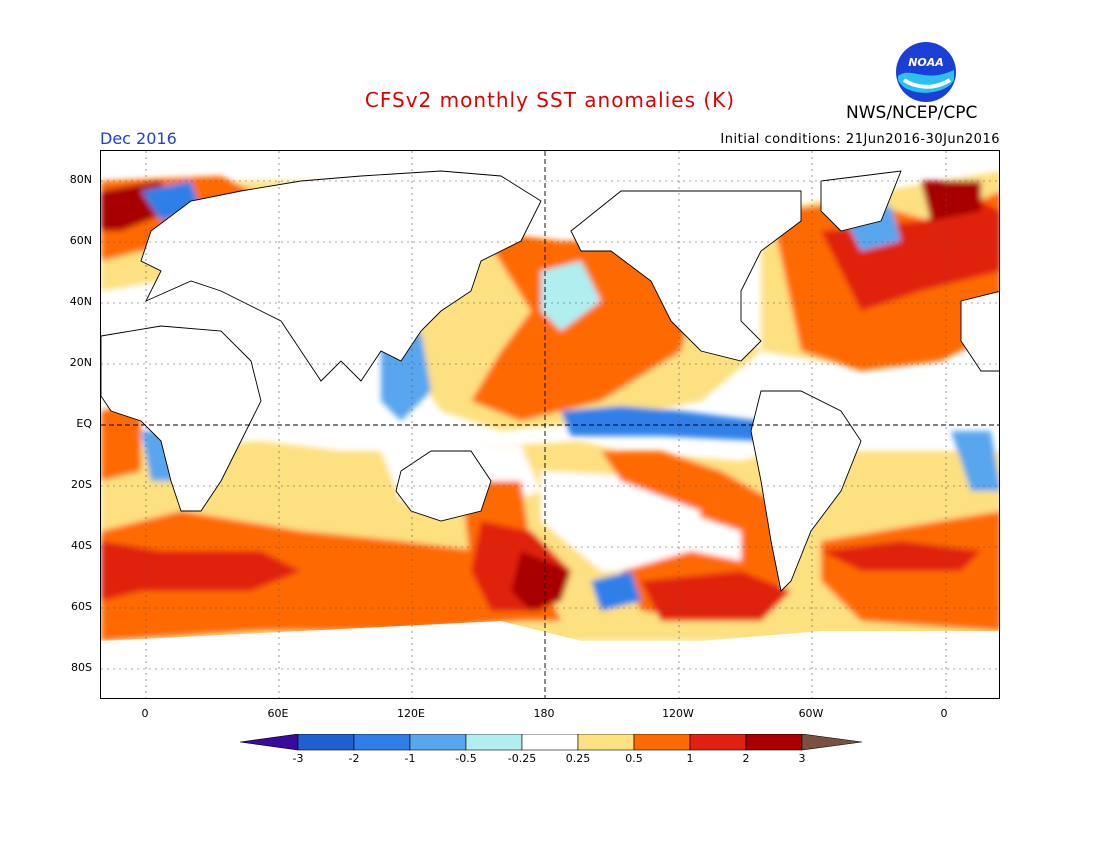 The image size is (1100, 850). Describe the element at coordinates (831, 742) in the screenshot. I see `colorbar-max-arrow` at that location.